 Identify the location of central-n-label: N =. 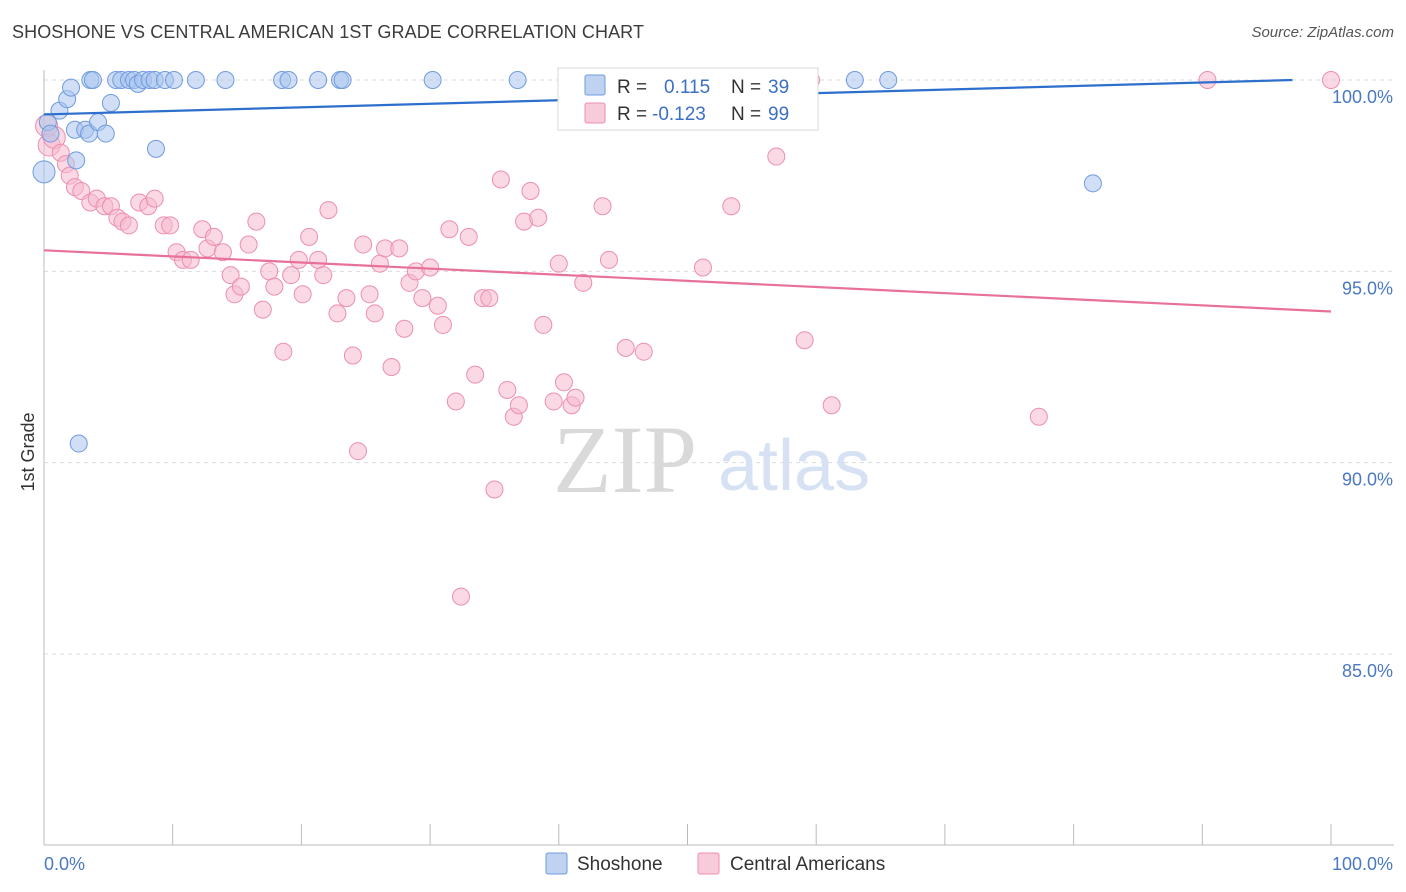
(746, 114).